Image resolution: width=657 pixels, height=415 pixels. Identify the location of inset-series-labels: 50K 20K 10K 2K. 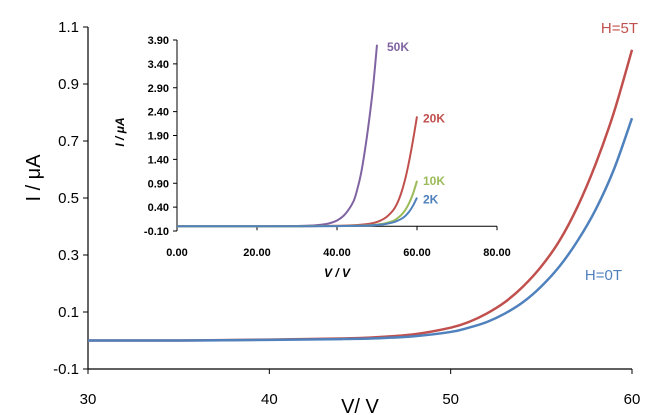
(416, 123).